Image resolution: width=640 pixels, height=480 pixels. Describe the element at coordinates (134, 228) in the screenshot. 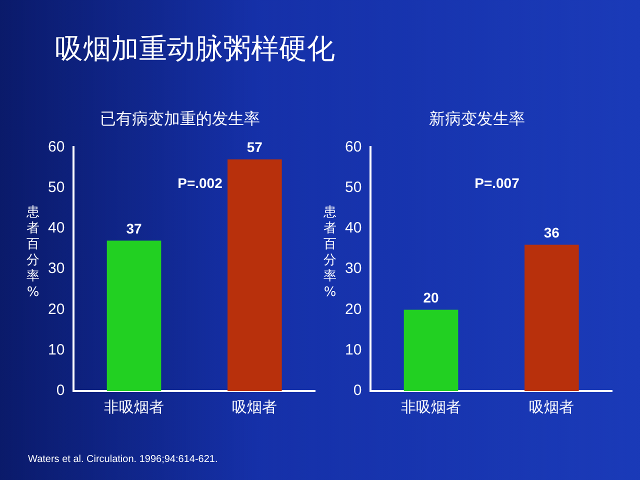

I see `data-label: 37` at that location.